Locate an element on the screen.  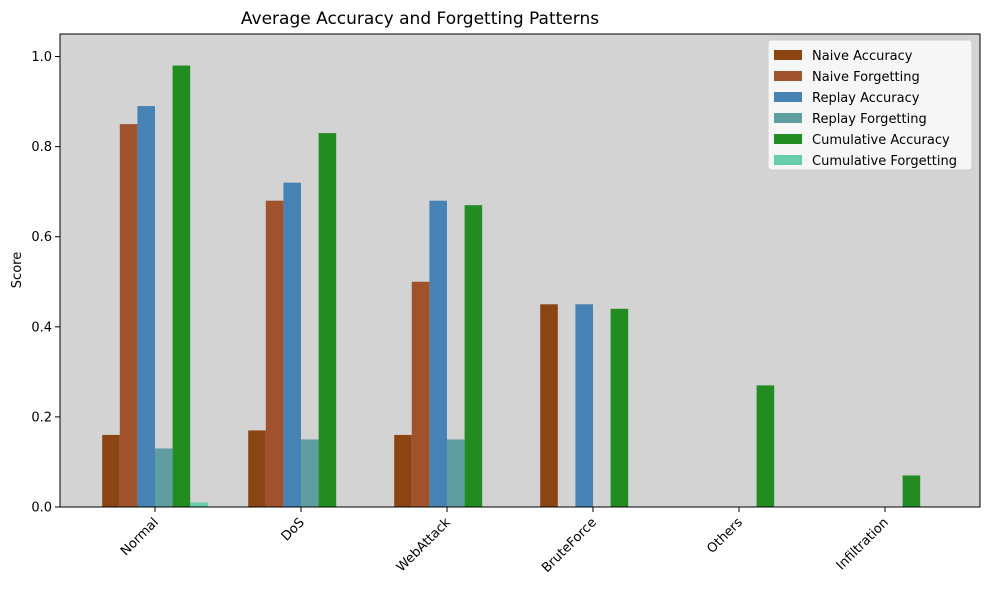
bar-replay-accuracy-normal is located at coordinates (146, 306).